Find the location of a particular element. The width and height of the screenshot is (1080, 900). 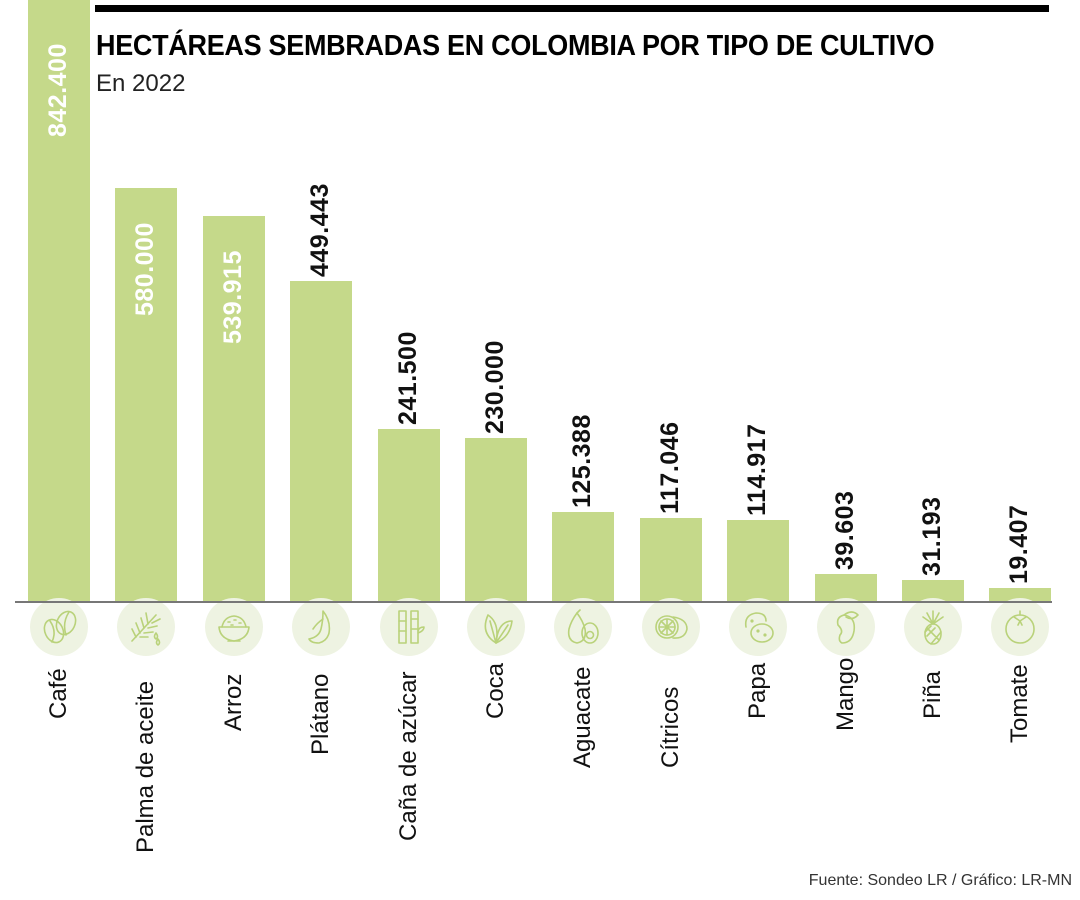

title-rule is located at coordinates (572, 8).